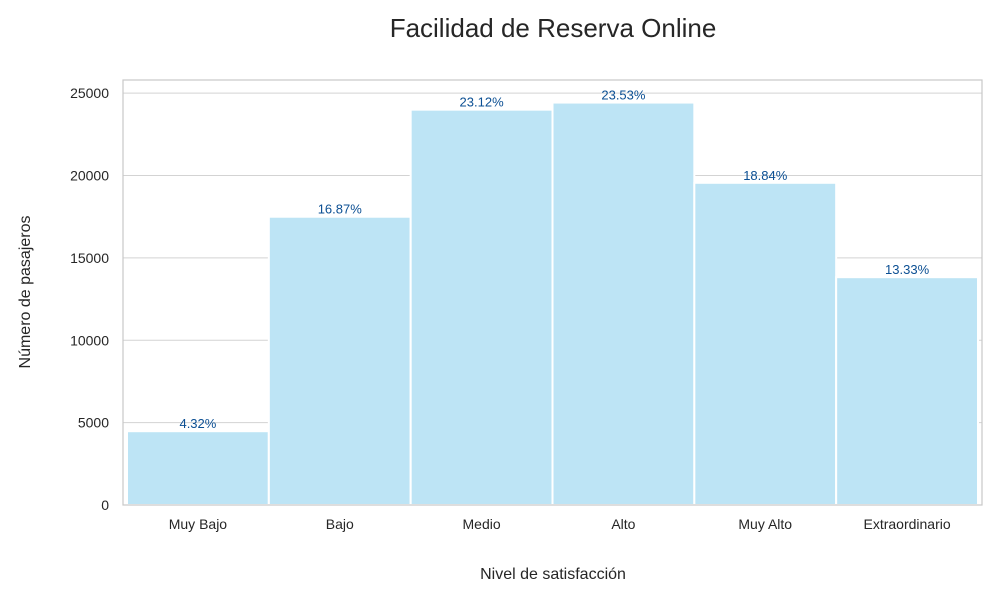 The width and height of the screenshot is (1000, 600). Describe the element at coordinates (340, 209) in the screenshot. I see `data-label: 16.87%` at that location.